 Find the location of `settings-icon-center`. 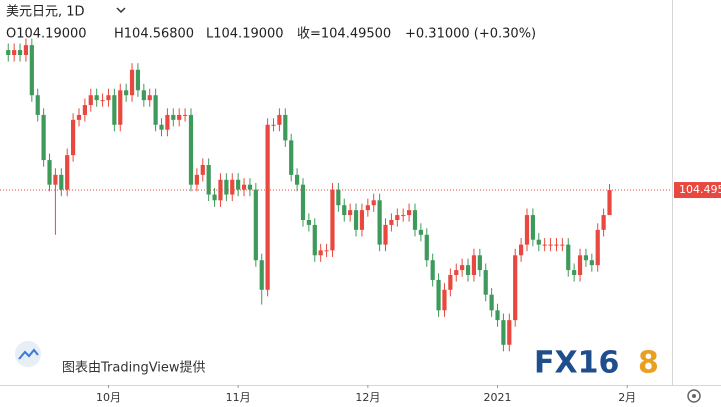

settings-icon-center is located at coordinates (694, 396).